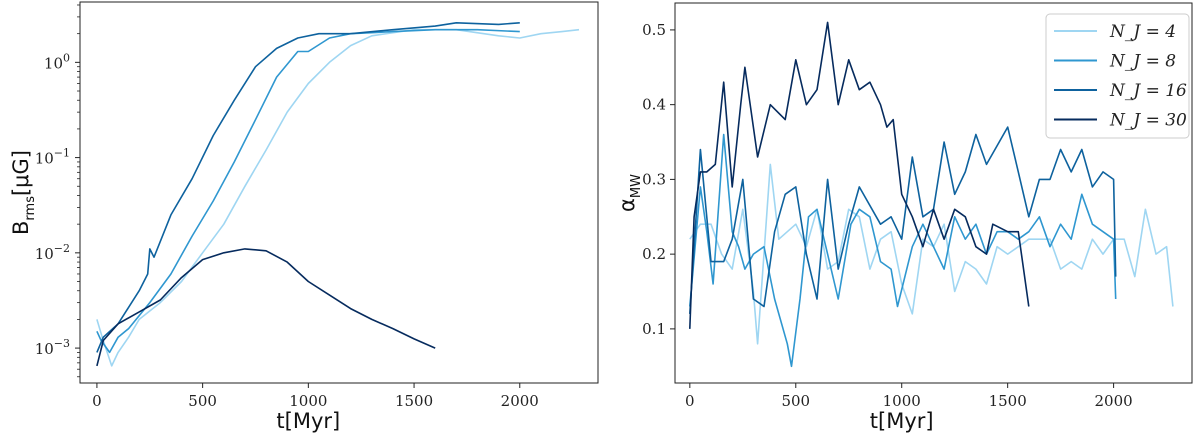 The width and height of the screenshot is (1200, 440). What do you see at coordinates (1148, 121) in the screenshot?
I see `legend-label: N_J = 30` at bounding box center [1148, 121].